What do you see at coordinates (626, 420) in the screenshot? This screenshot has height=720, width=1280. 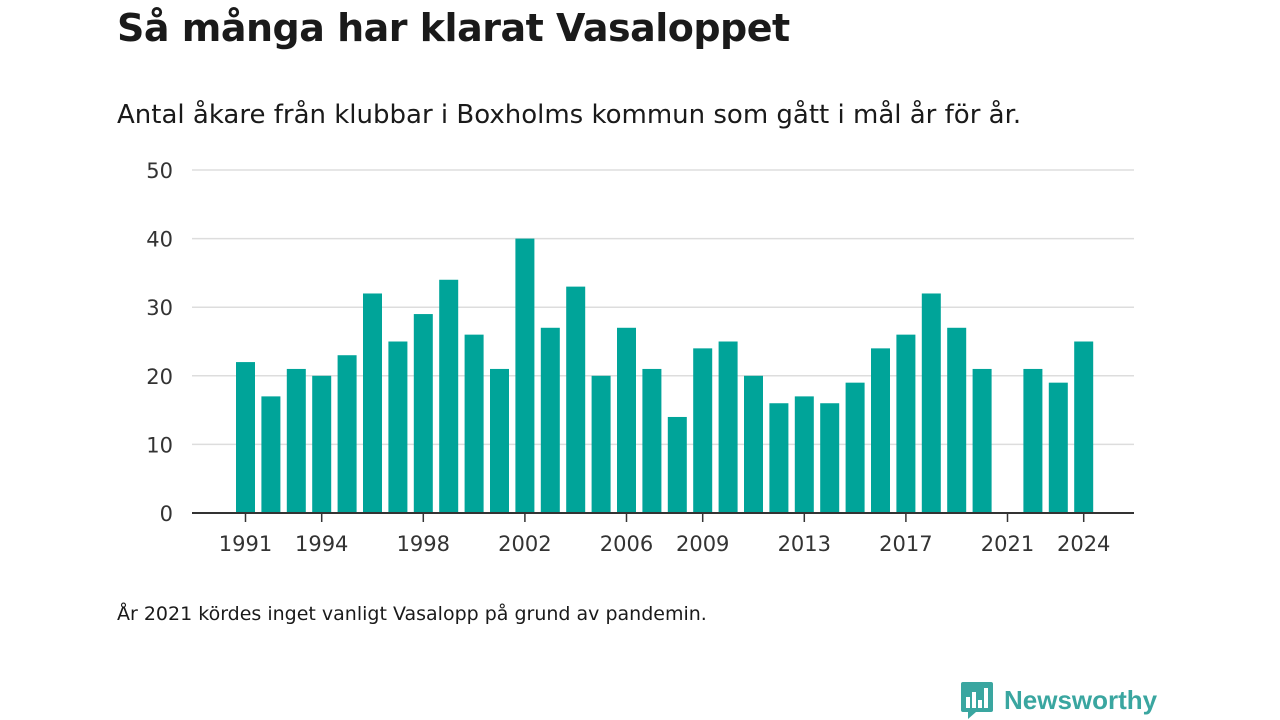 I see `bar-2006` at bounding box center [626, 420].